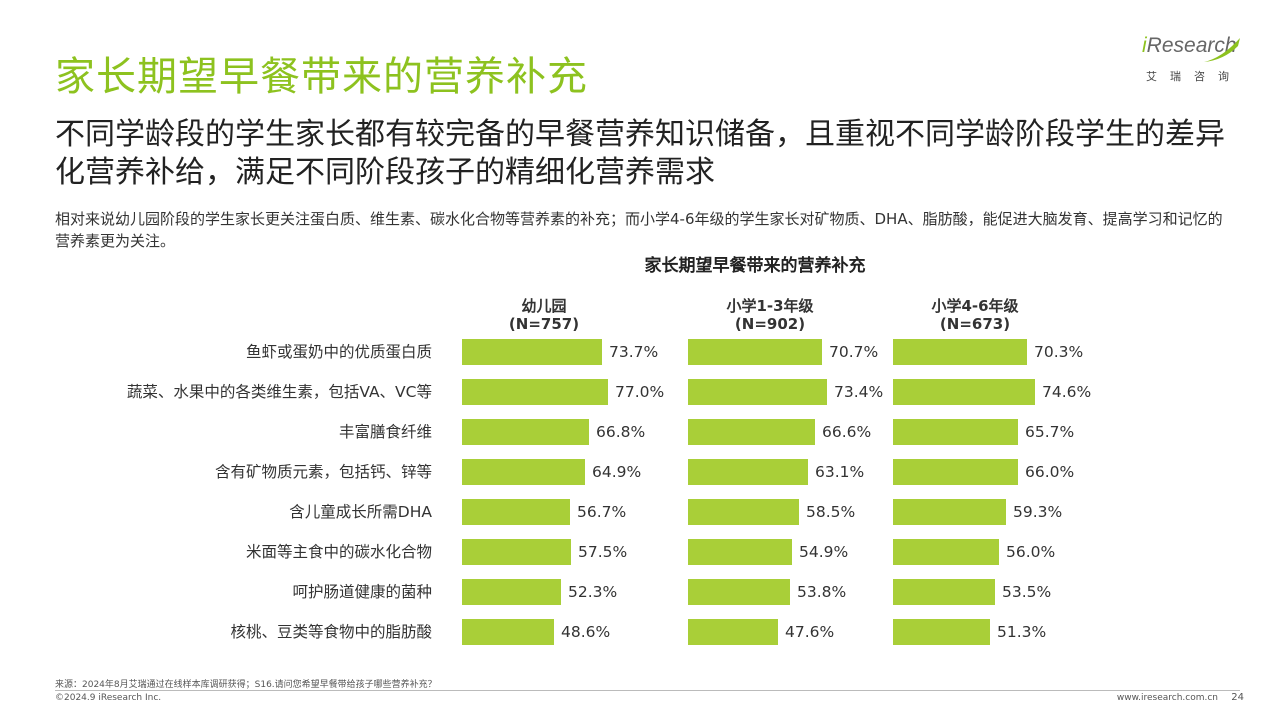  Describe the element at coordinates (617, 472) in the screenshot. I see `data-label: 64.9%` at that location.